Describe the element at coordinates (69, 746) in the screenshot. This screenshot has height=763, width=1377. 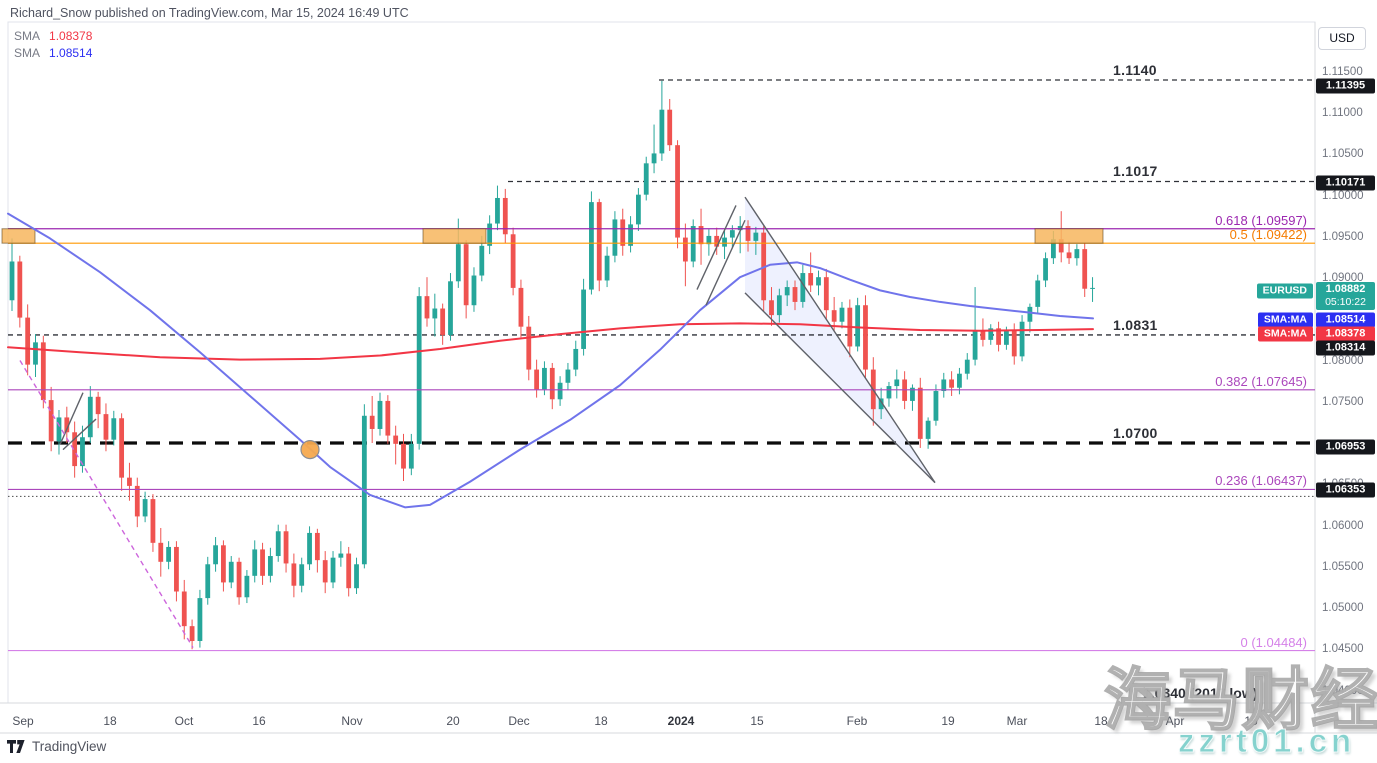
I see `tradingview-brand-text: TradingView` at that location.